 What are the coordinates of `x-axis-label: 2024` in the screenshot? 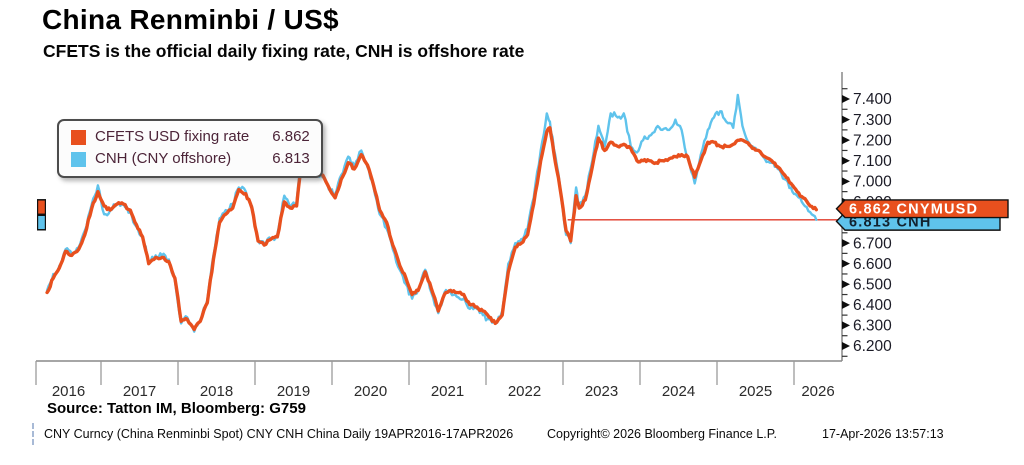 It's located at (678, 391).